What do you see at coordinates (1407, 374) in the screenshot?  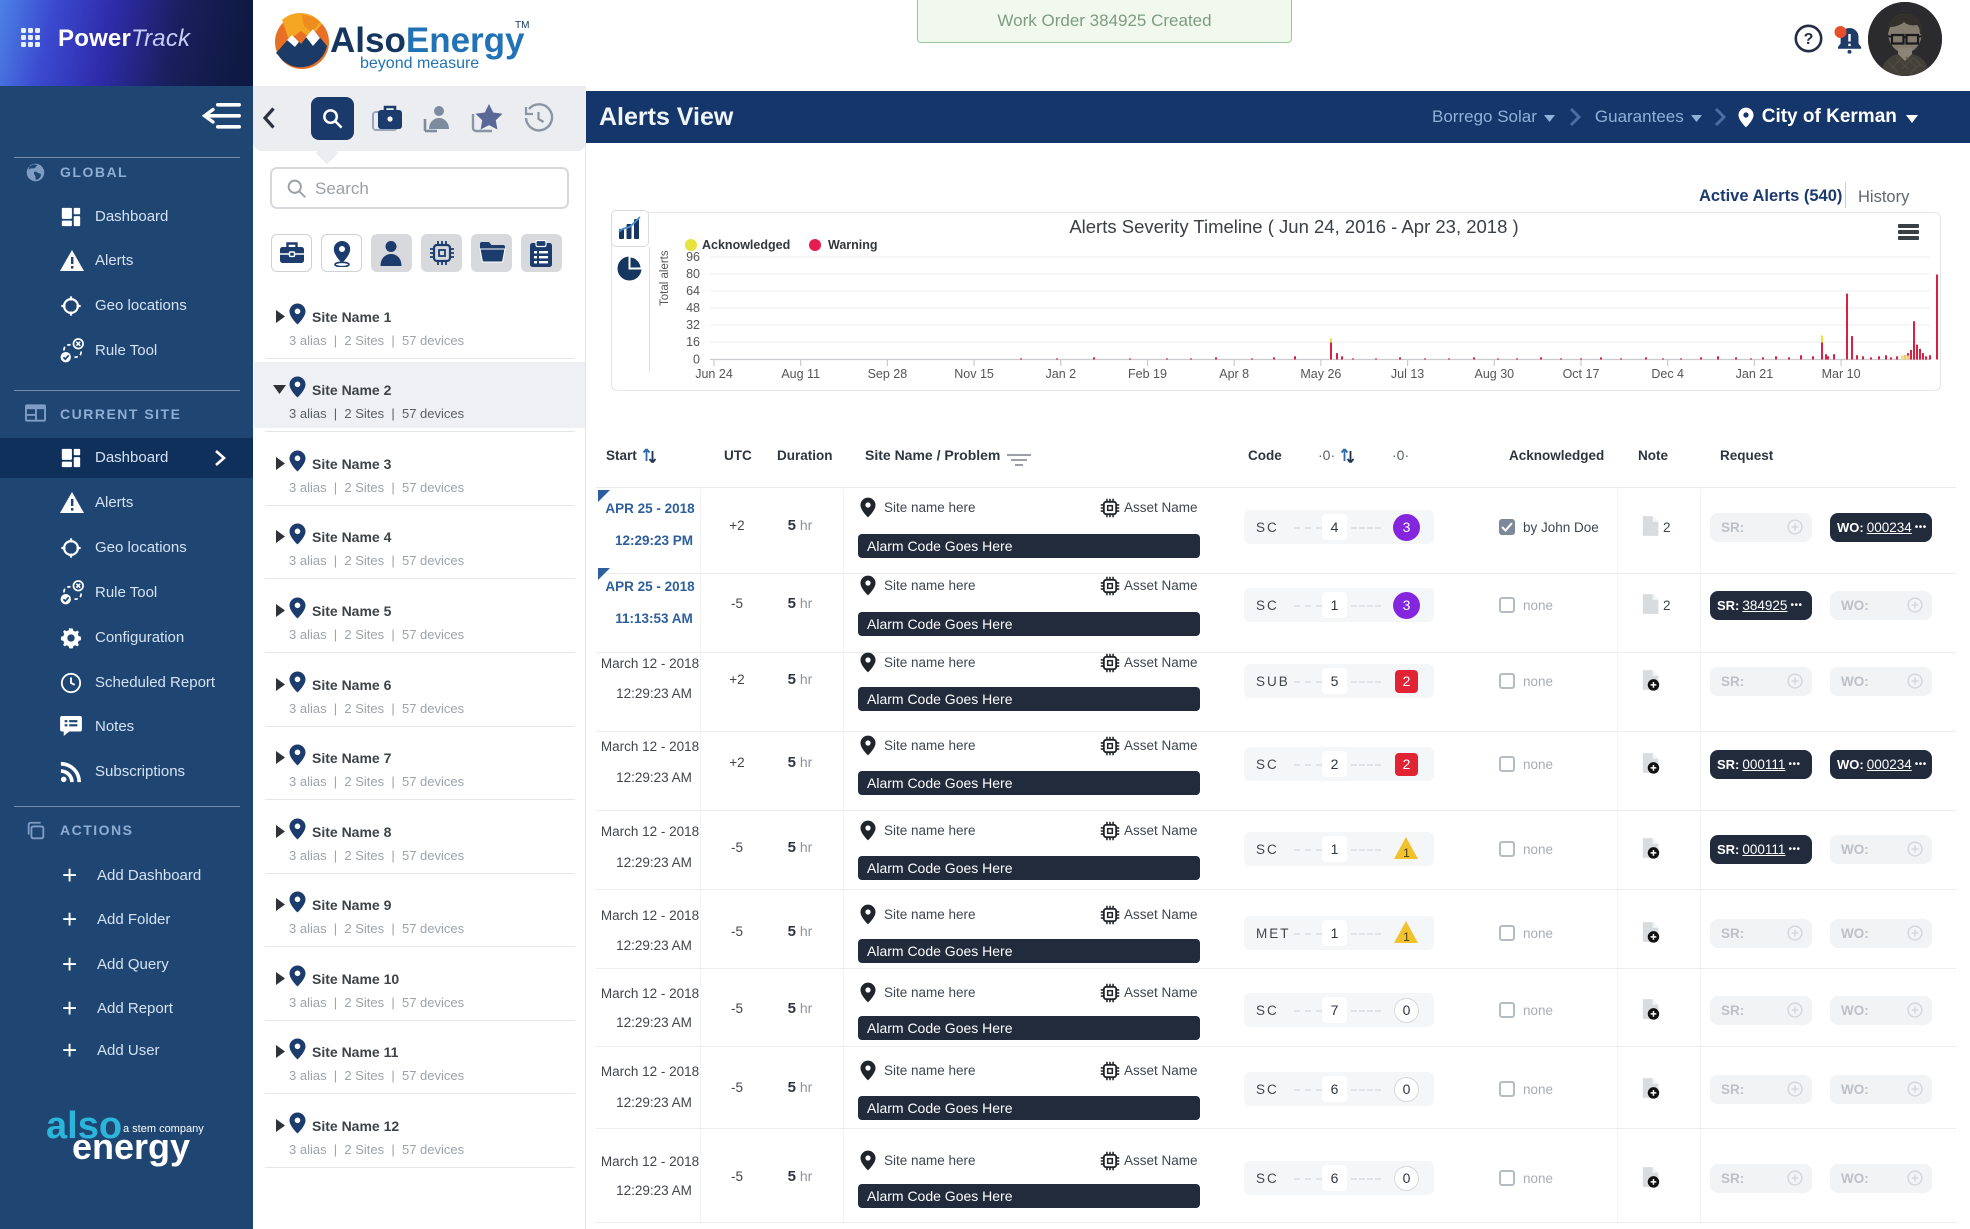 I see `svg-text: Jul 13` at bounding box center [1407, 374].